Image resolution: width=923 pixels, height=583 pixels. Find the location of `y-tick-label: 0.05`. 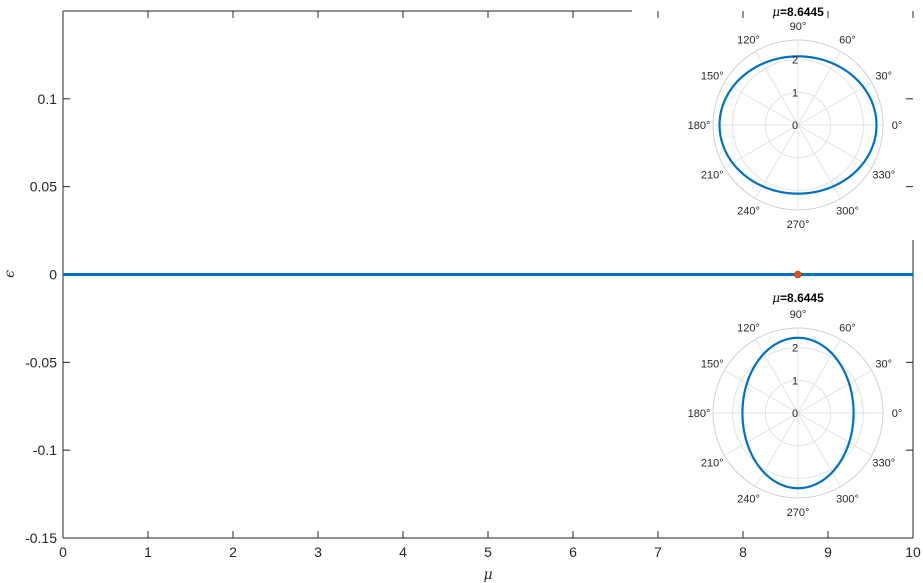

y-tick-label: 0.05 is located at coordinates (43, 187).